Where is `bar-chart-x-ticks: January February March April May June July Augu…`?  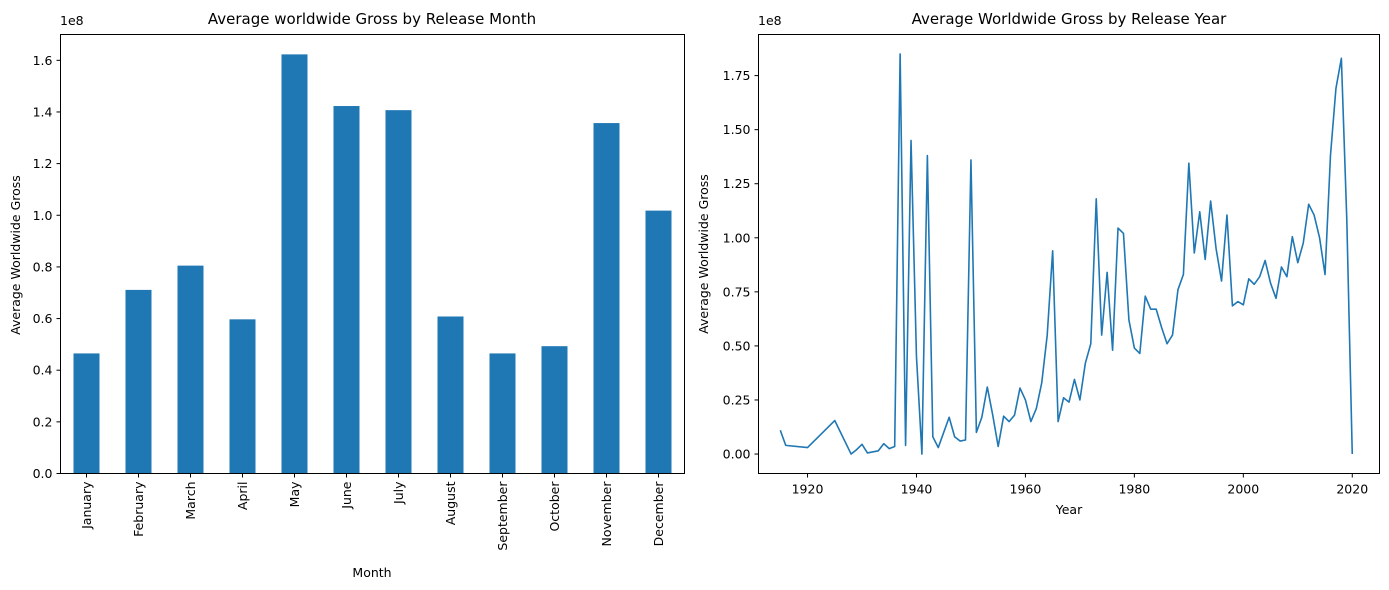 bar-chart-x-ticks: January February March April May June July Augu… is located at coordinates (372, 512).